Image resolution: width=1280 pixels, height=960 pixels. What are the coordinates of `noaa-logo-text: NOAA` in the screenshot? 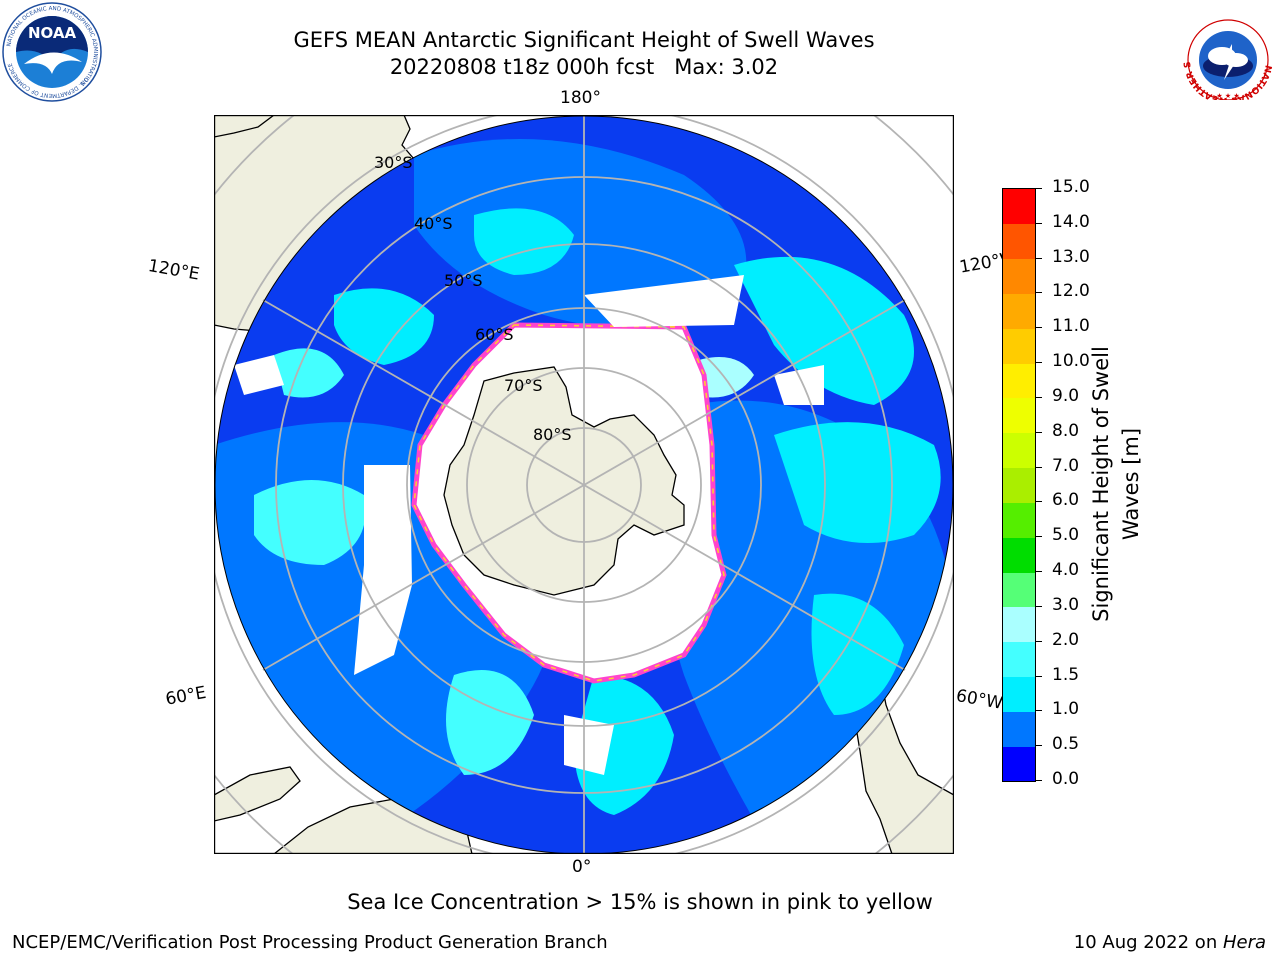 It's located at (52, 33).